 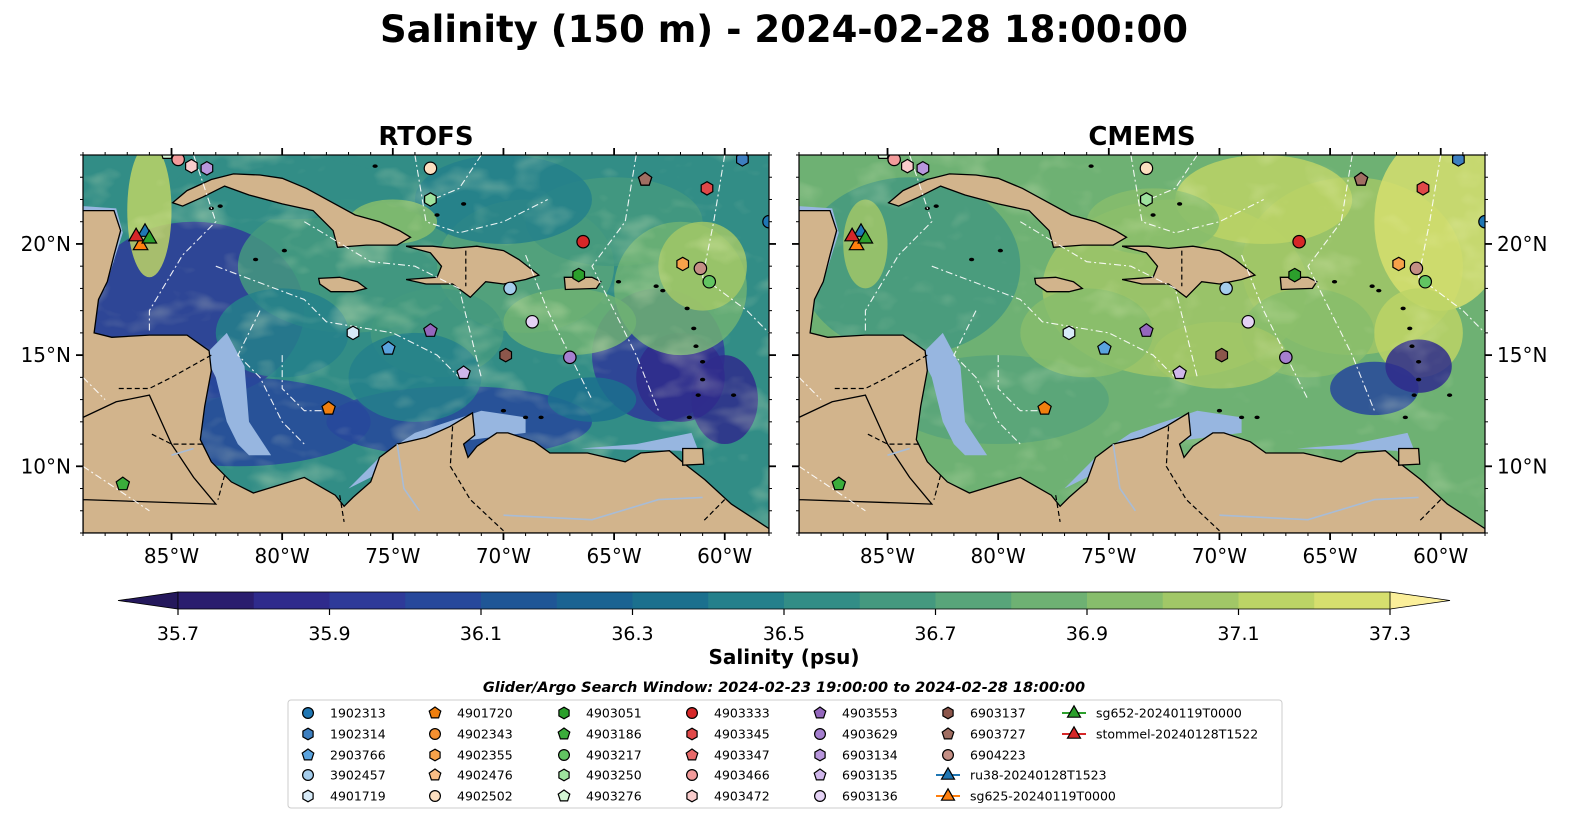 I want to click on marker-sg652-20240119T0000, so click(x=865, y=236).